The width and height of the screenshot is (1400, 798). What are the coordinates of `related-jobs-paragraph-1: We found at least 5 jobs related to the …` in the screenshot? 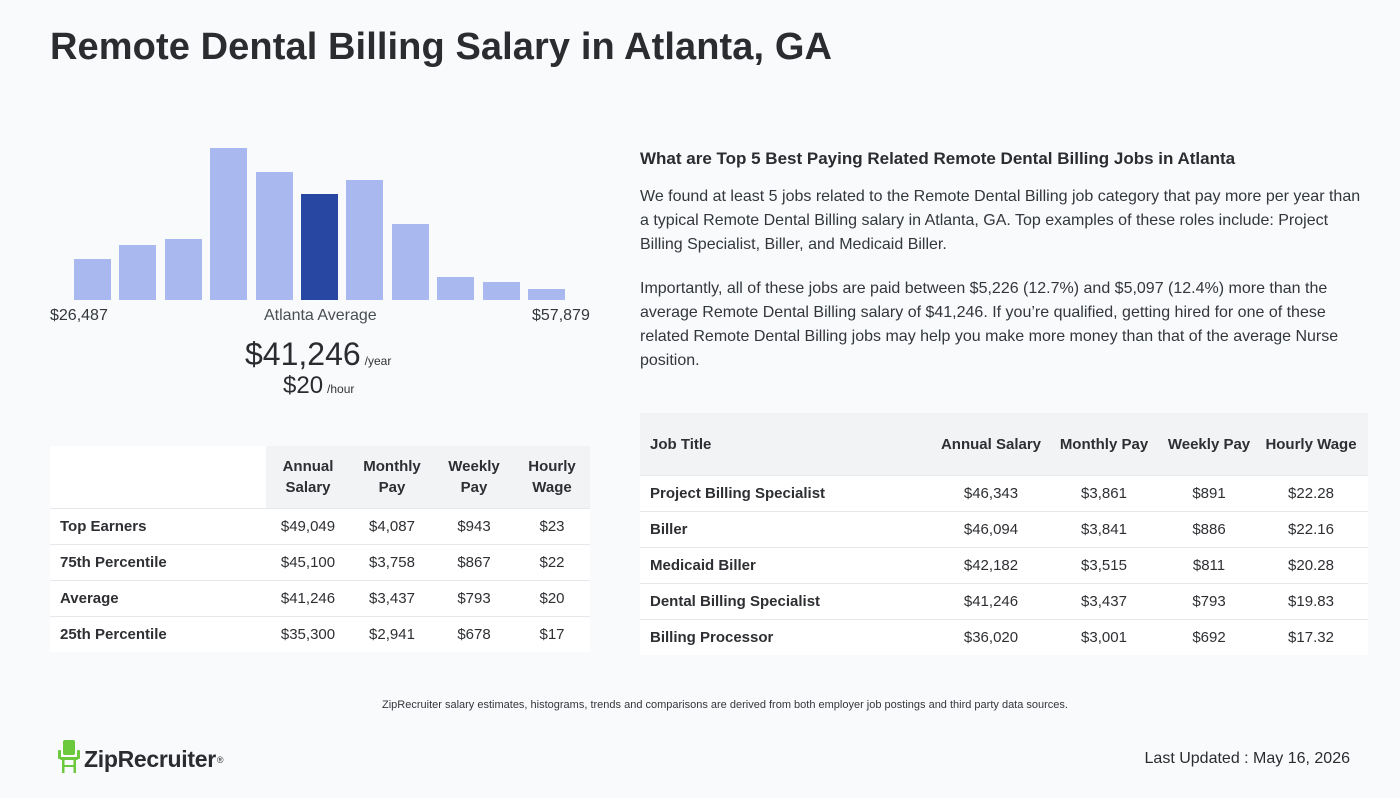 It's located at (1000, 220).